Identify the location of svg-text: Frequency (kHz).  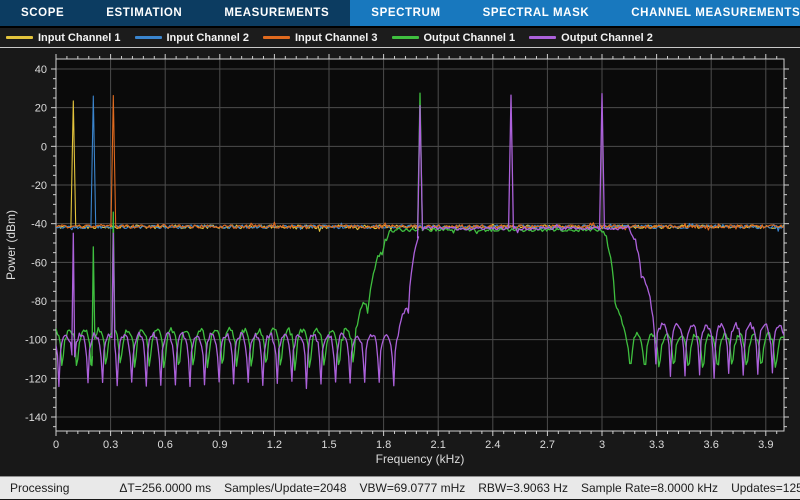
(420, 459).